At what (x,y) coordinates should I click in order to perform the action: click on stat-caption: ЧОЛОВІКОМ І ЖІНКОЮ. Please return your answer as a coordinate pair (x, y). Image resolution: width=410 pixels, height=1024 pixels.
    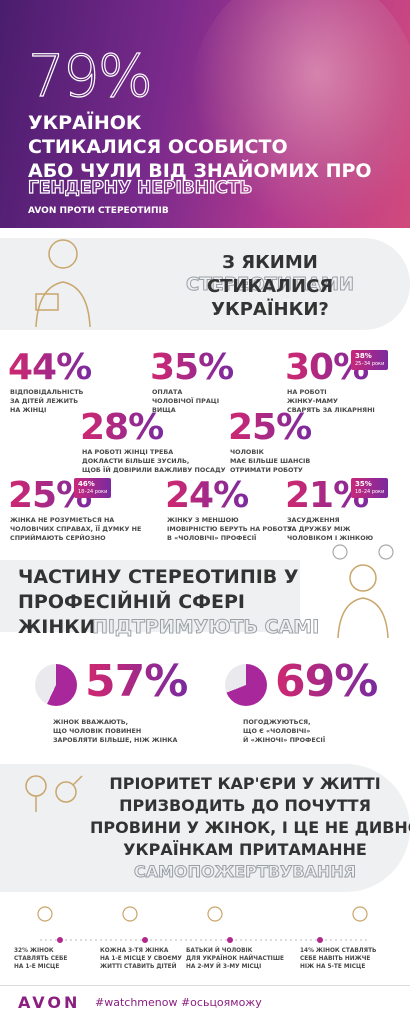
    Looking at the image, I should click on (330, 538).